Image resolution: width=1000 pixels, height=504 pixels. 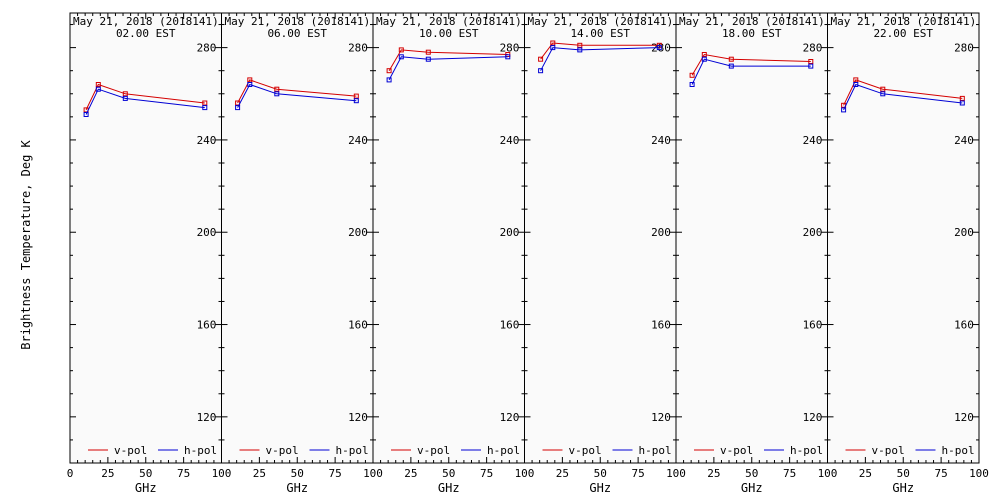 I want to click on panel-subtitle: 06.00 EST, so click(x=297, y=33).